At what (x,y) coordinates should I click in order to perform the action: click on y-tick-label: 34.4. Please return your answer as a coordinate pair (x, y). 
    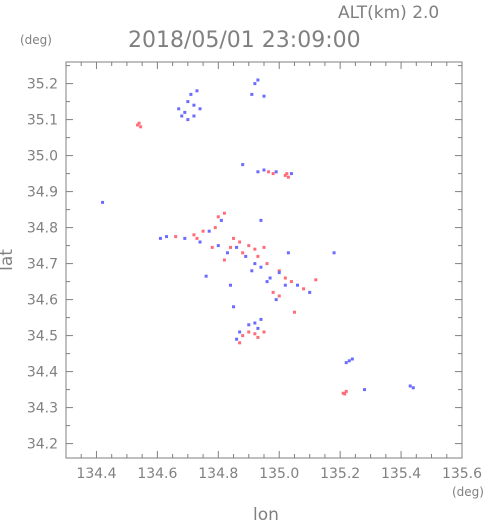
    Looking at the image, I should click on (42, 373).